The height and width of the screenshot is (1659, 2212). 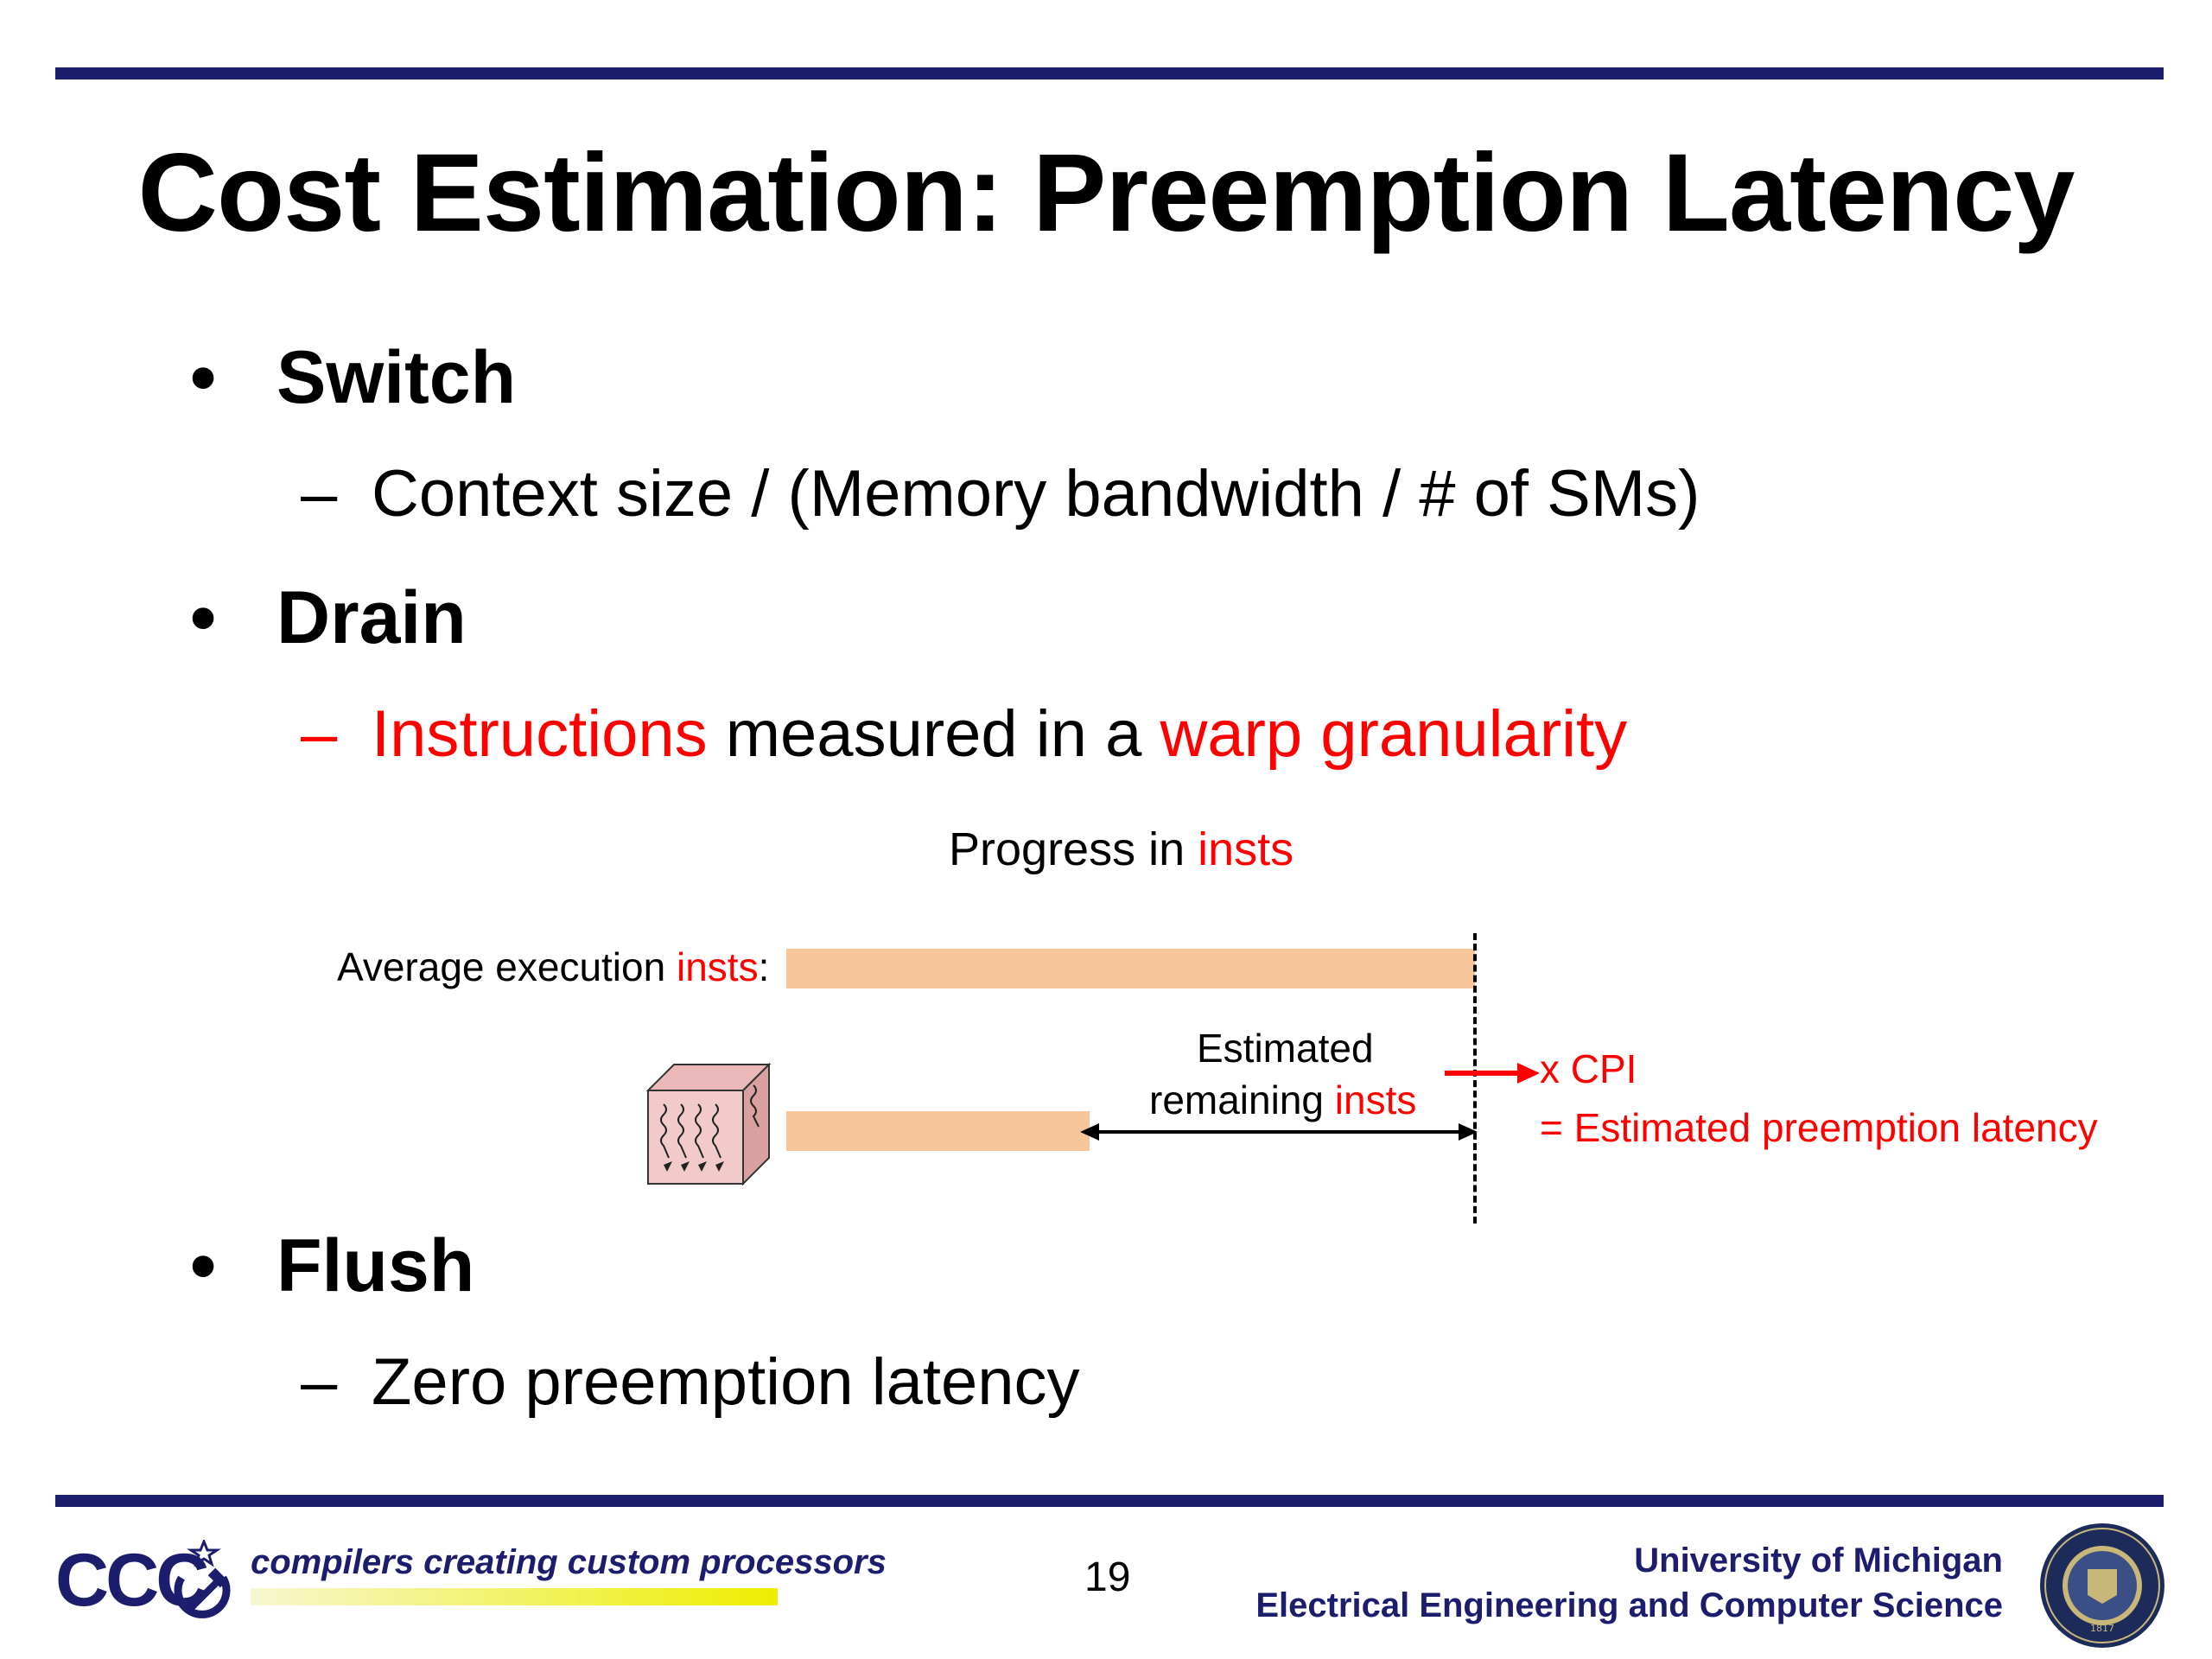 I want to click on diagram-heading: Progress in insts, so click(x=1121, y=849).